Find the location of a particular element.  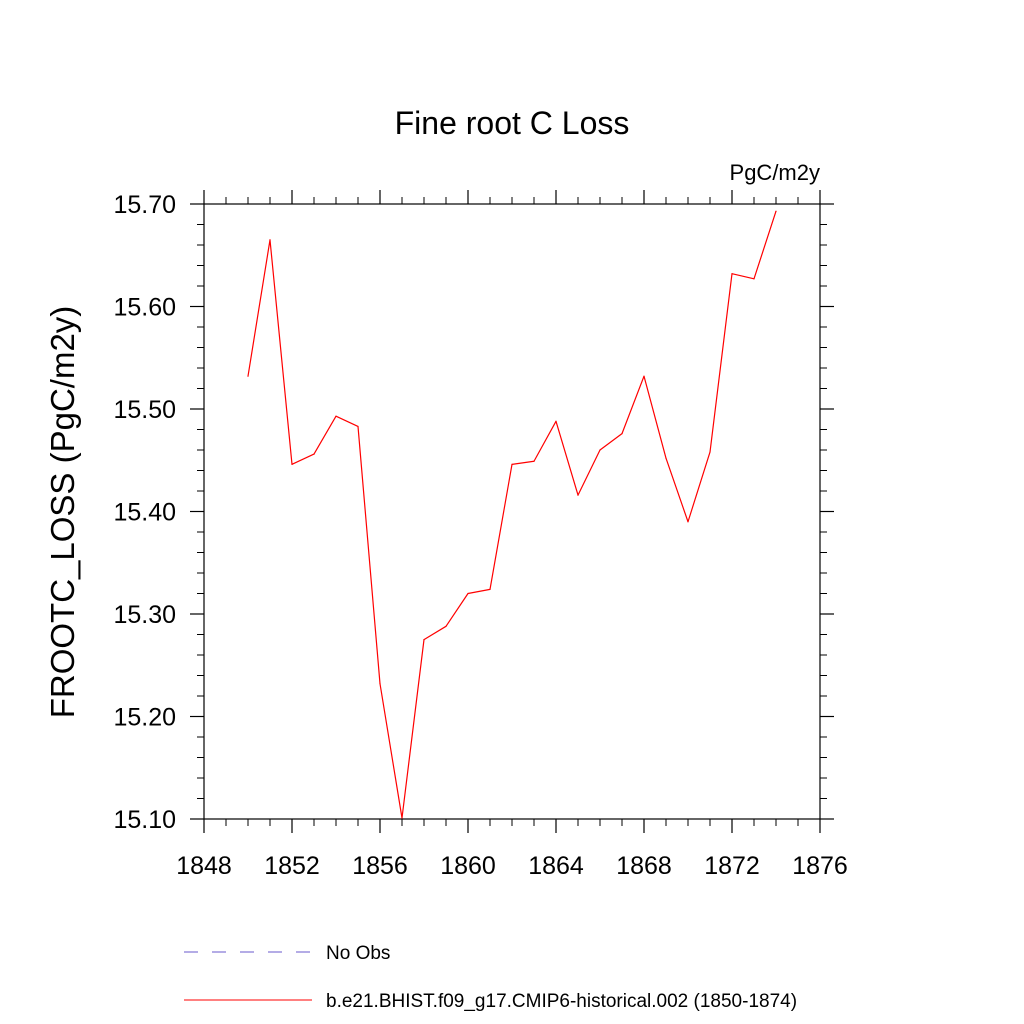

y-tick-label: 15.30 is located at coordinates (144, 615).